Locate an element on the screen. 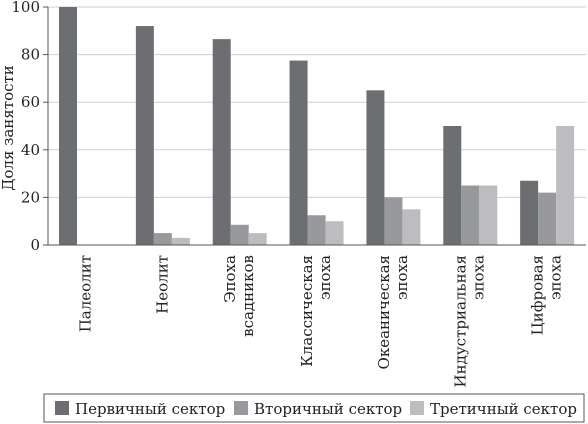  y-tick-label: 60 is located at coordinates (30, 102).